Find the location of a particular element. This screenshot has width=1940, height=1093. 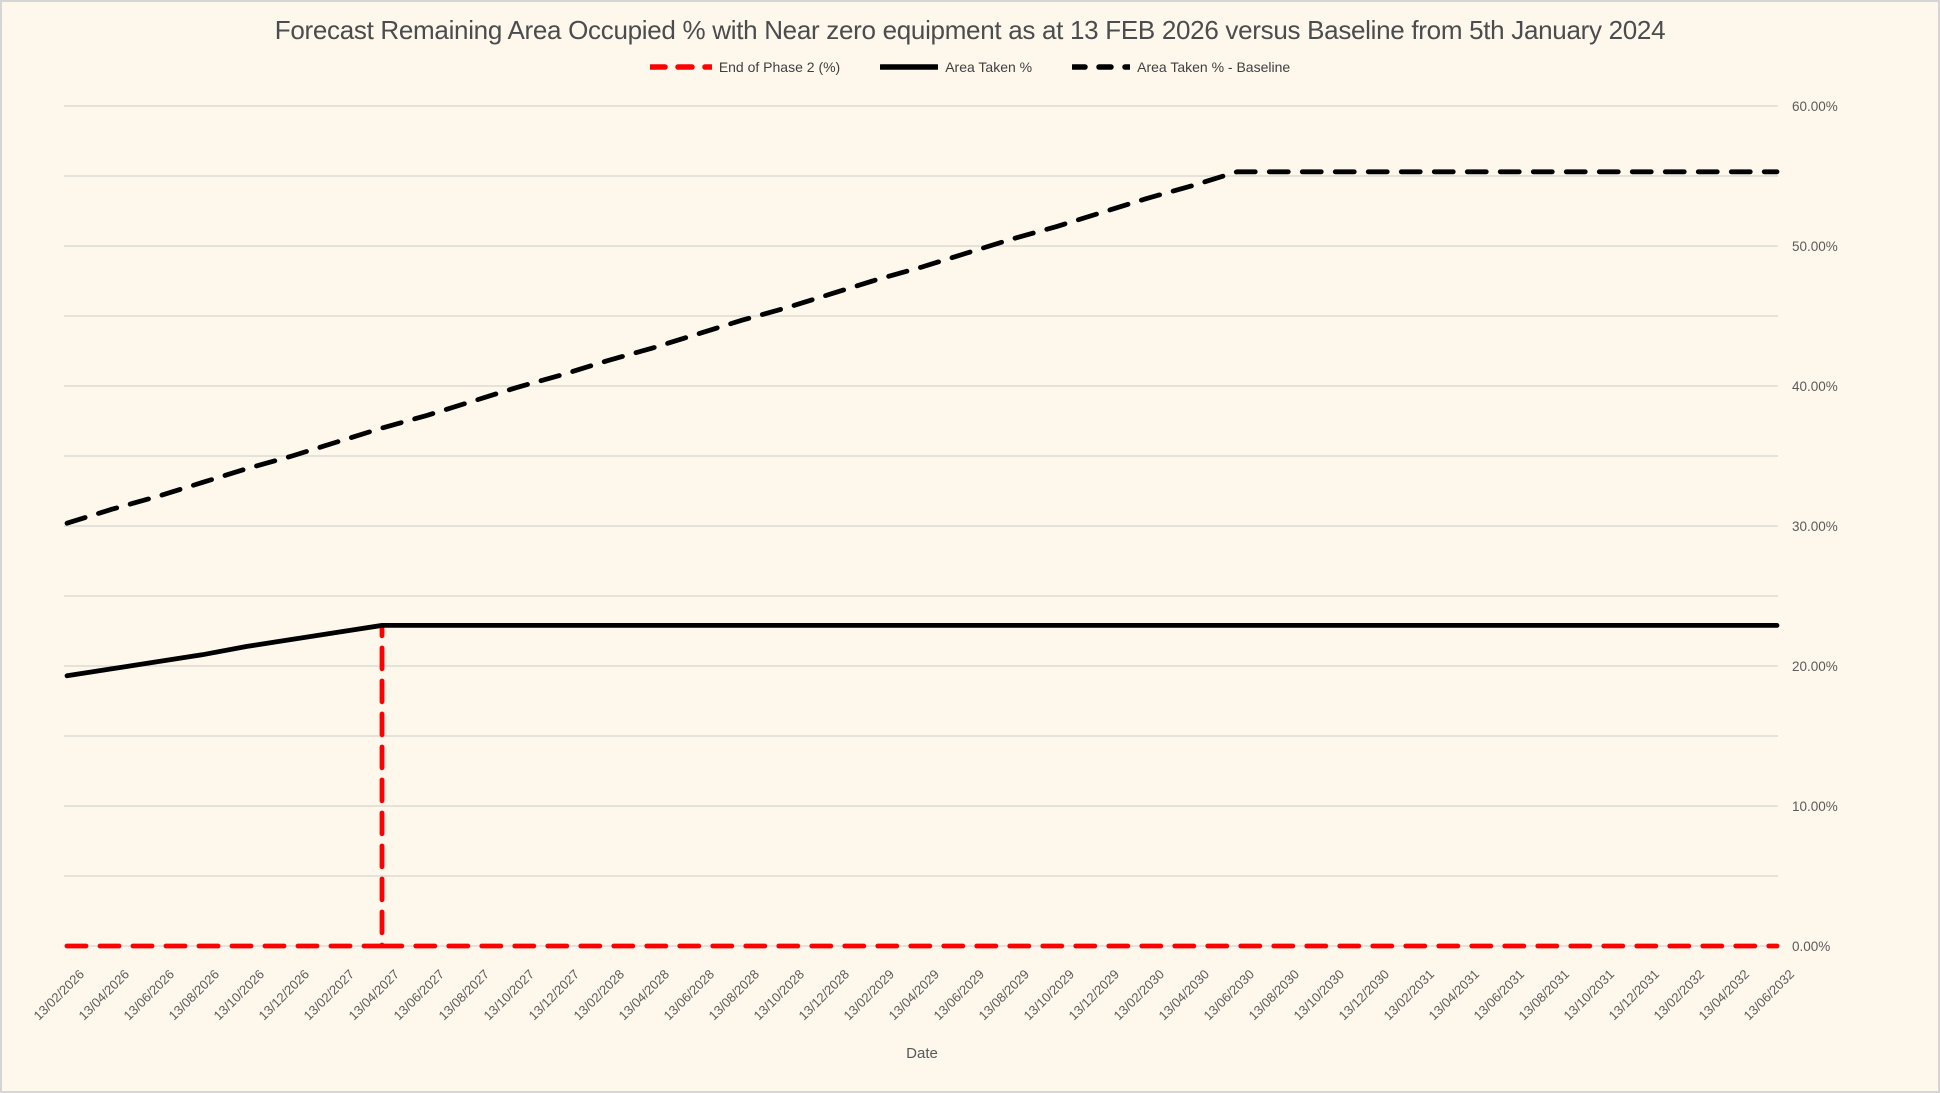

y-tick-label: 20.00% is located at coordinates (1815, 666).